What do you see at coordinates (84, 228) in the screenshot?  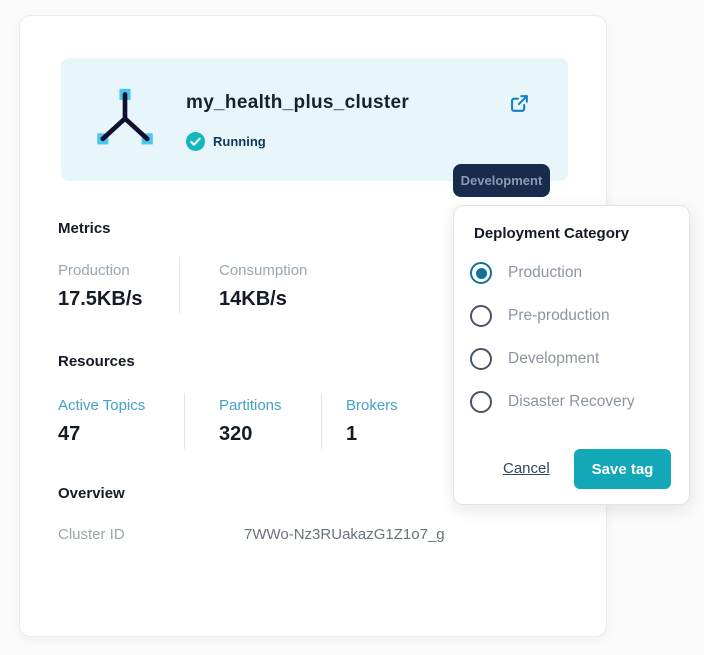 I see `metrics-heading: Metrics` at bounding box center [84, 228].